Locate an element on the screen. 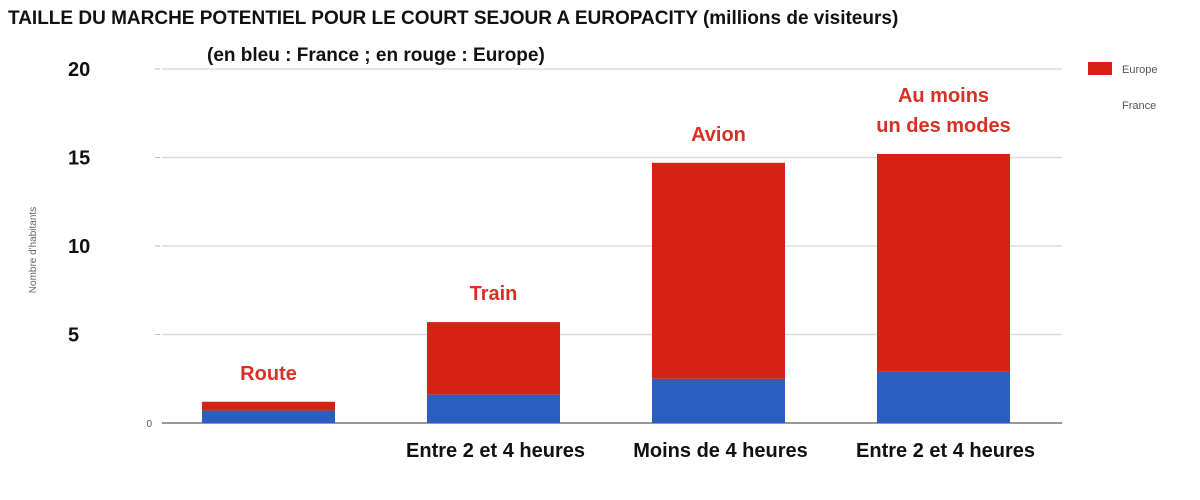 The image size is (1200, 500). category-label: Moins de 4 heures is located at coordinates (720, 451).